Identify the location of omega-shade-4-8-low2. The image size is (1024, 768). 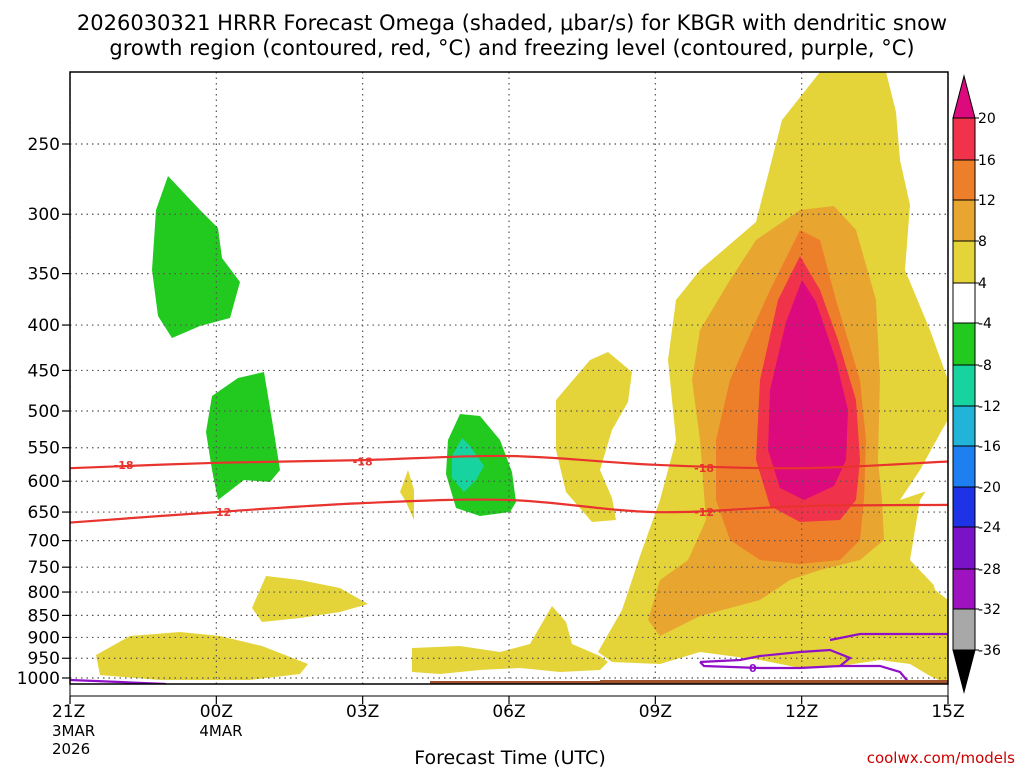
(510, 640).